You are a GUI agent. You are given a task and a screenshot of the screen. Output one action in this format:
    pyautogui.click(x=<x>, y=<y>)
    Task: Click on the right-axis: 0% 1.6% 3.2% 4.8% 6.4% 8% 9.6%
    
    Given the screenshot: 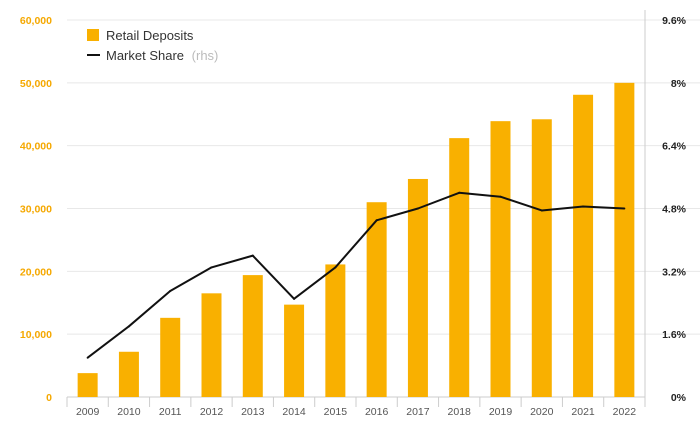 What is the action you would take?
    pyautogui.click(x=674, y=209)
    